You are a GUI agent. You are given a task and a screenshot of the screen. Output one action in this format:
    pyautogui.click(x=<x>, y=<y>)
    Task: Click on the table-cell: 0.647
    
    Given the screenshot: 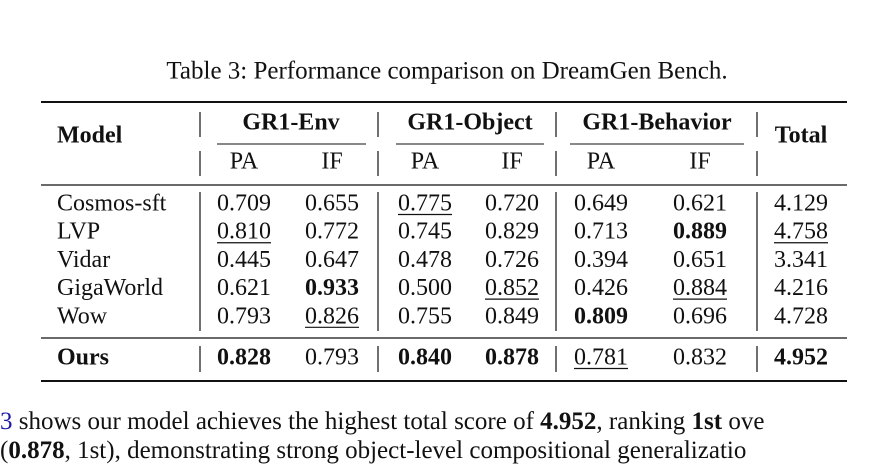 What is the action you would take?
    pyautogui.click(x=332, y=260)
    